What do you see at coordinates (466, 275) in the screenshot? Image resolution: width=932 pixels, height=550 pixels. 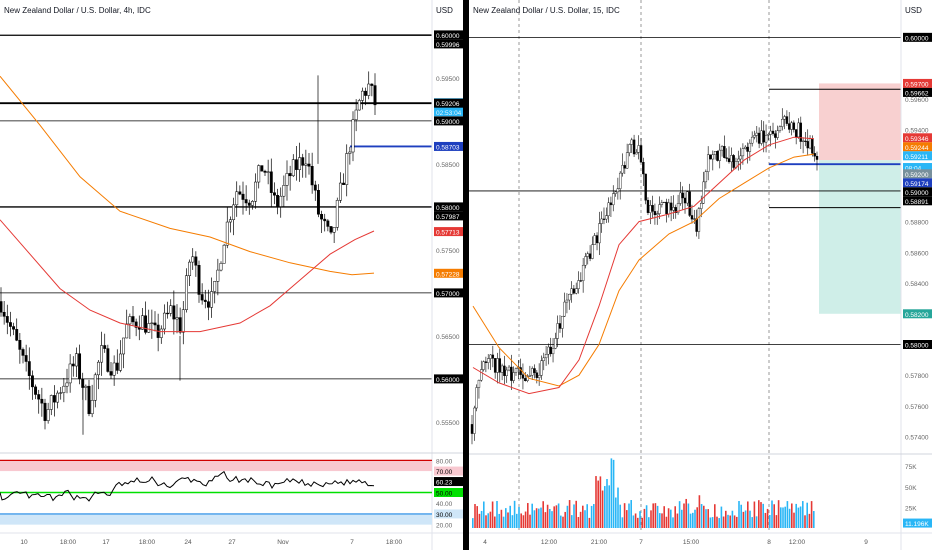 I see `pane-divider` at bounding box center [466, 275].